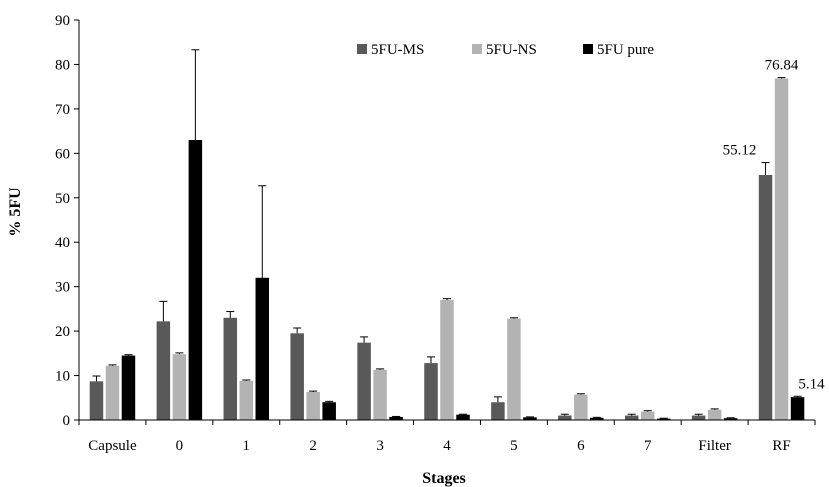  I want to click on x-tick-label: Filter, so click(714, 446).